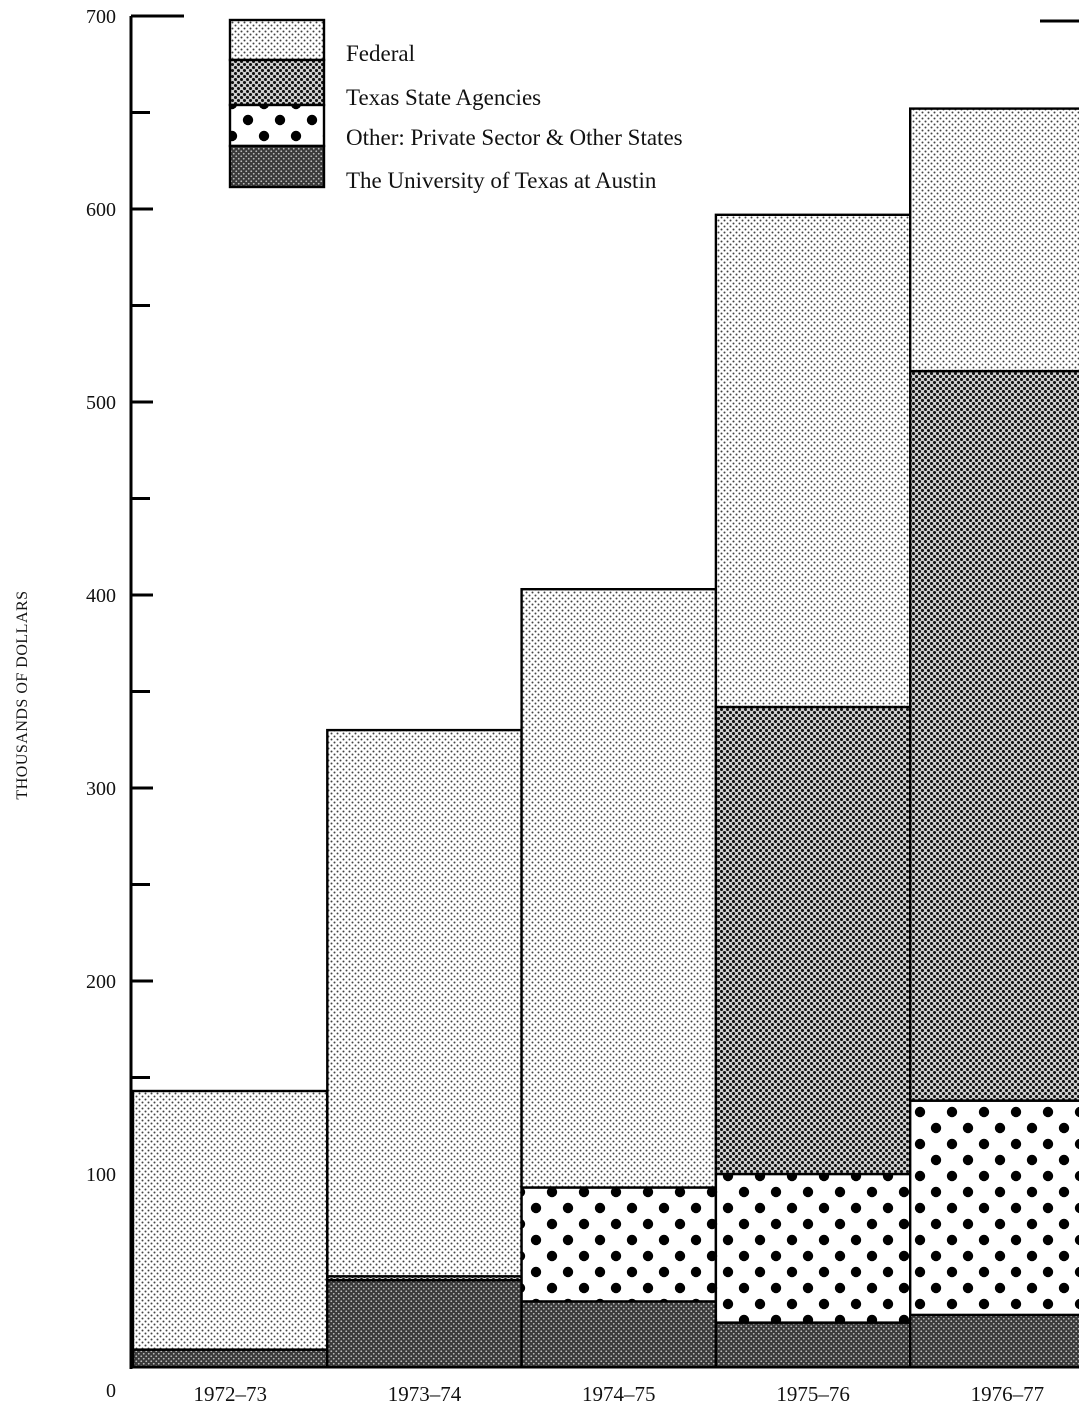 The height and width of the screenshot is (1411, 1079). Describe the element at coordinates (380, 53) in the screenshot. I see `legend-label: Federal` at that location.